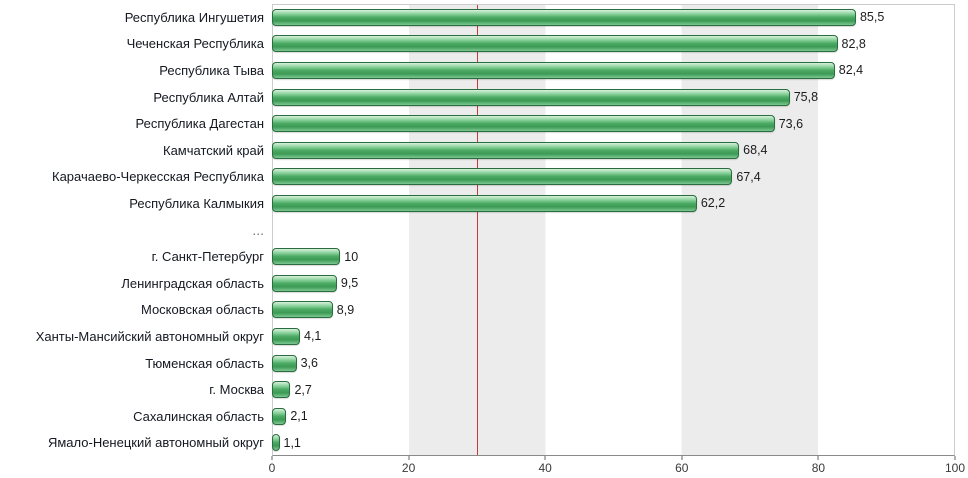  What do you see at coordinates (211, 70) in the screenshot?
I see `category-label: Республика Тыва` at bounding box center [211, 70].